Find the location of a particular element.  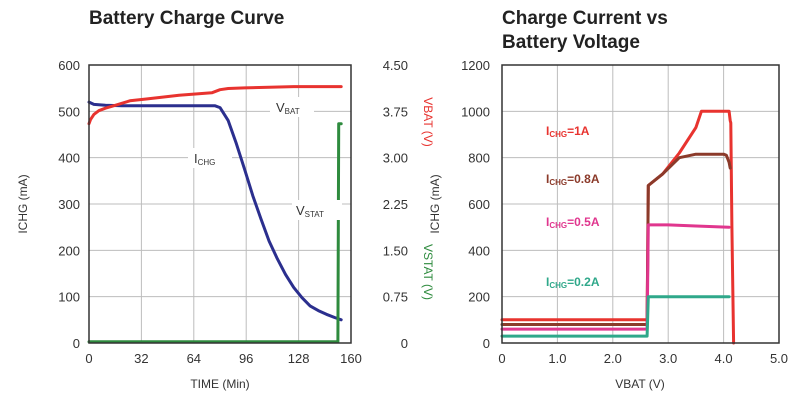

vstat-annotation-sub: STAT is located at coordinates (314, 214).